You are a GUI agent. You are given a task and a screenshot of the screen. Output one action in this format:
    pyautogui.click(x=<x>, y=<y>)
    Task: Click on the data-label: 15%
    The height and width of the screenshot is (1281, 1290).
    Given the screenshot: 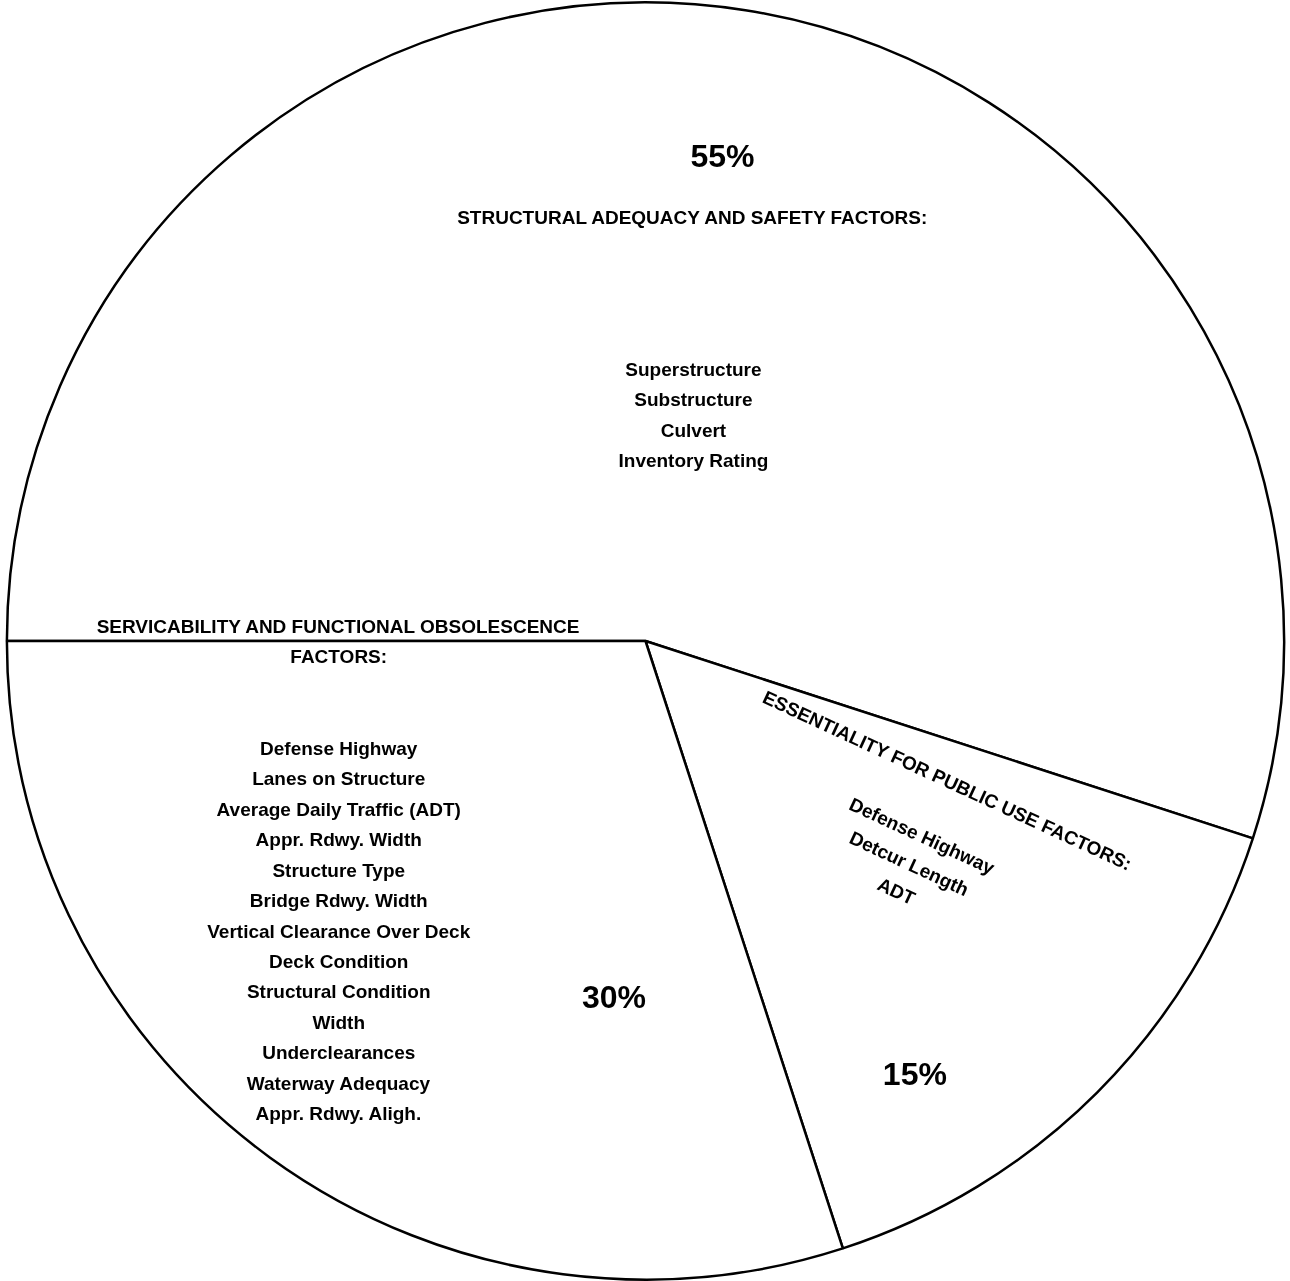 What is the action you would take?
    pyautogui.click(x=914, y=1074)
    